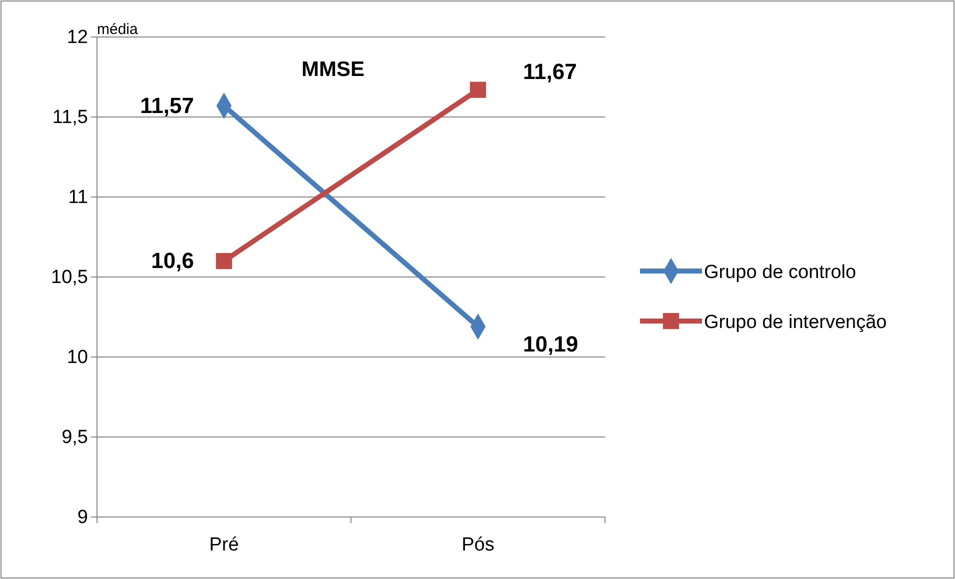  I want to click on x-tick-label: Pós, so click(478, 545).